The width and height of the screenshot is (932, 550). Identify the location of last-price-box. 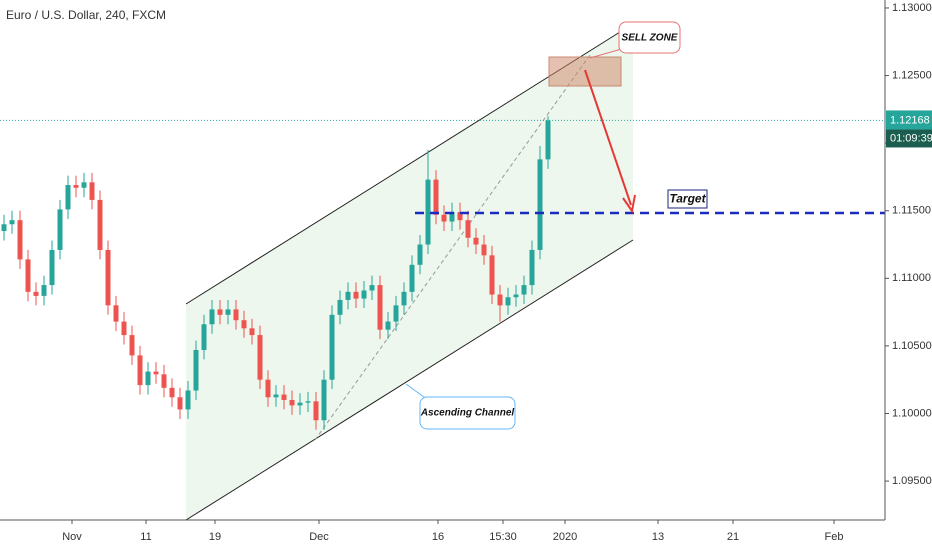
(909, 120).